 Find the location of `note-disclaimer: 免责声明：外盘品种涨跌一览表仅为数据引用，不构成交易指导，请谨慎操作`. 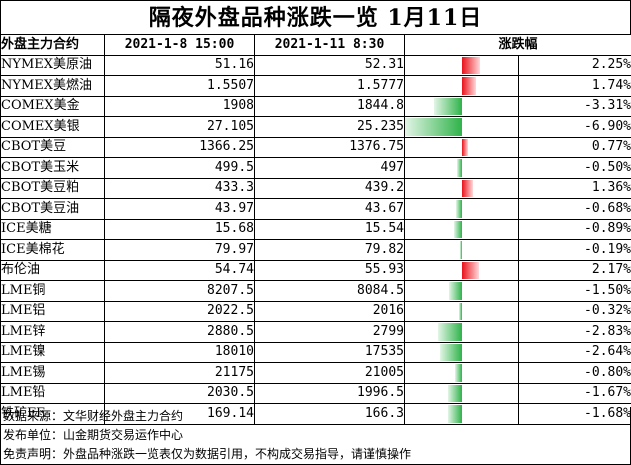

note-disclaimer: 免责声明：外盘品种涨跌一览表仅为数据引用，不构成交易指导，请谨慎操作 is located at coordinates (207, 454).